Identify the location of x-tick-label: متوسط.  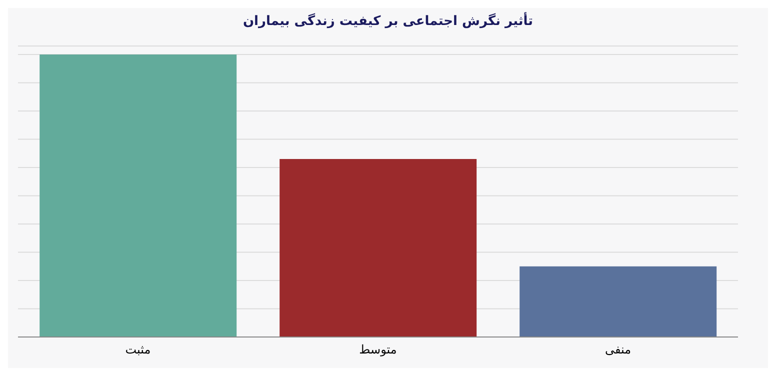
(378, 349).